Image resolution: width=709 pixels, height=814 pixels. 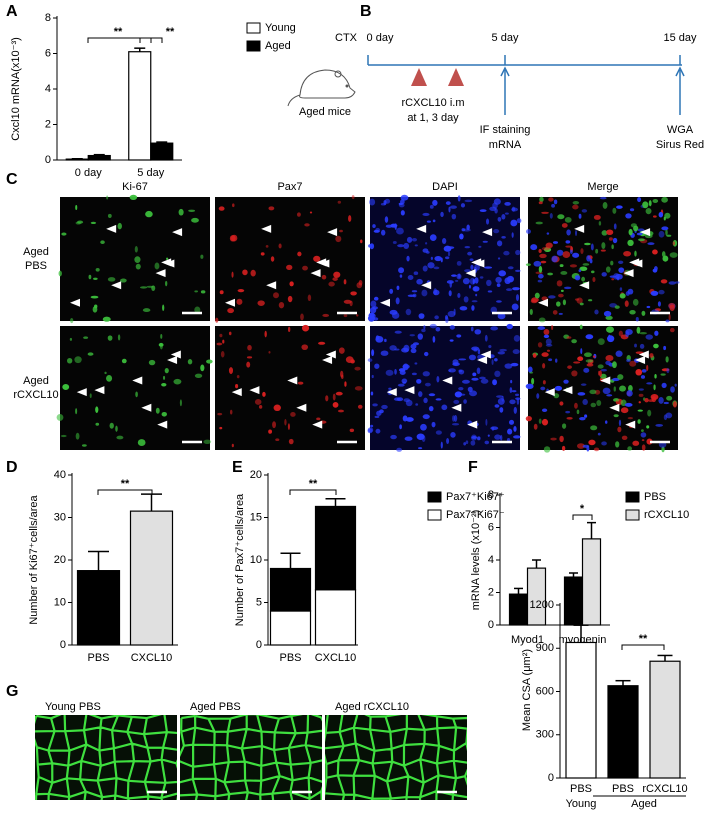 What do you see at coordinates (259, 645) in the screenshot?
I see `y-tick-label: 0` at bounding box center [259, 645].